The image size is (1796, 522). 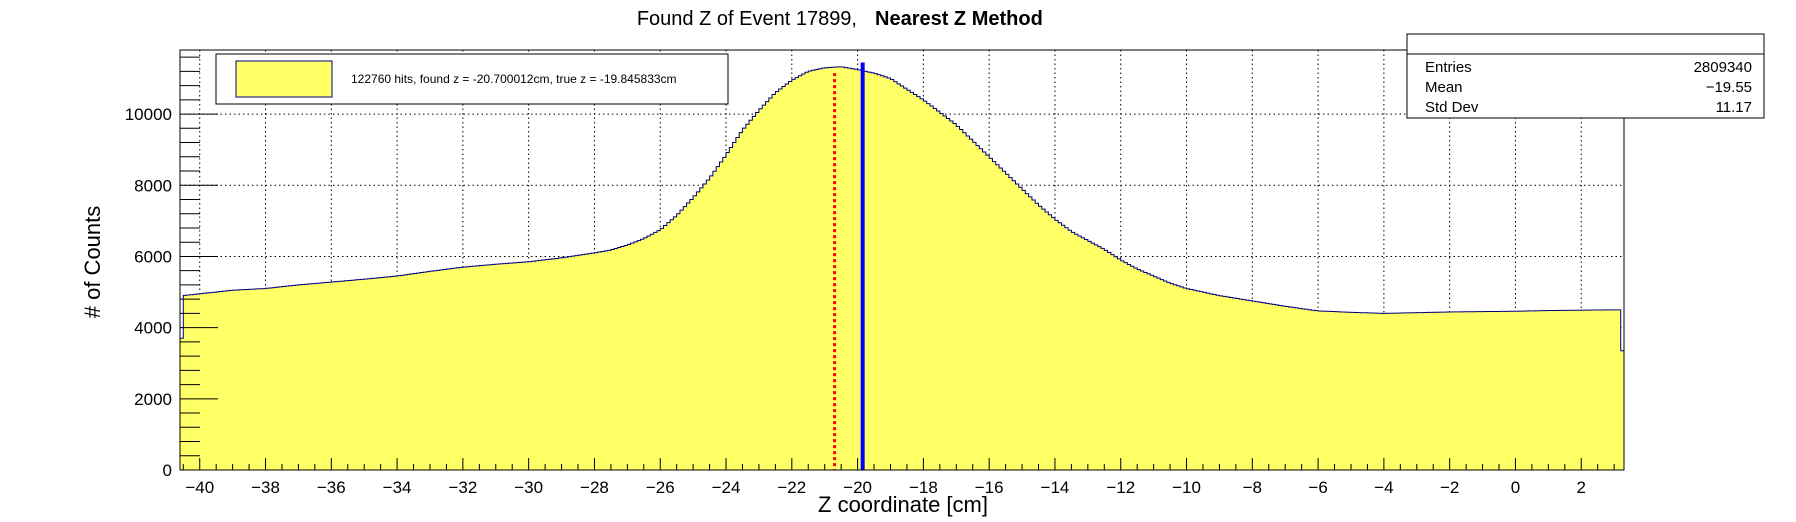 I want to click on x-tick-label: −8, so click(x=1252, y=487).